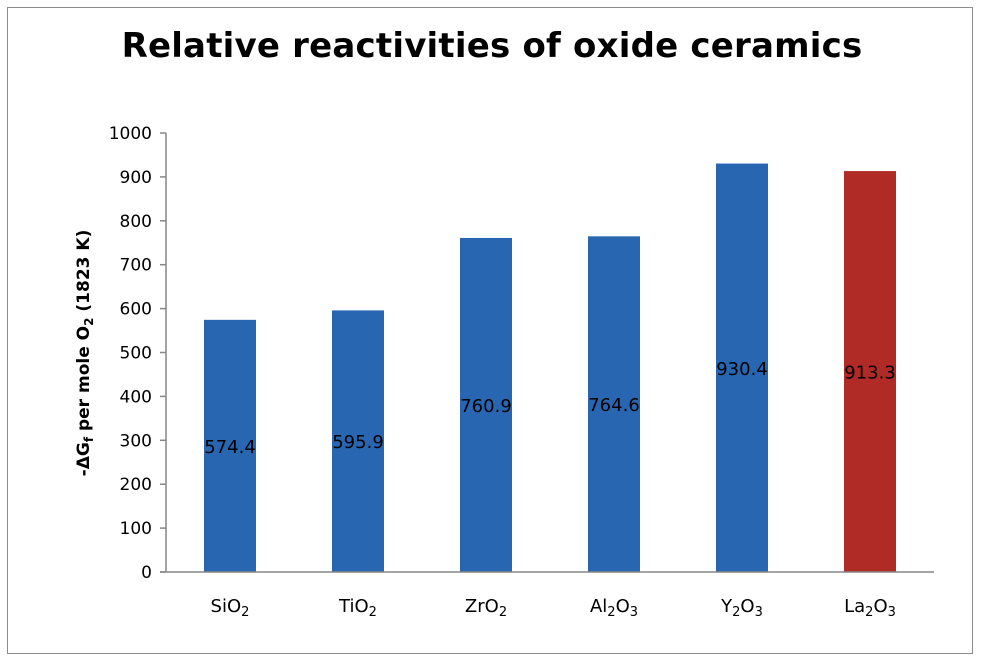 Image resolution: width=984 pixels, height=665 pixels. I want to click on bar-value-label: 913.3, so click(870, 373).